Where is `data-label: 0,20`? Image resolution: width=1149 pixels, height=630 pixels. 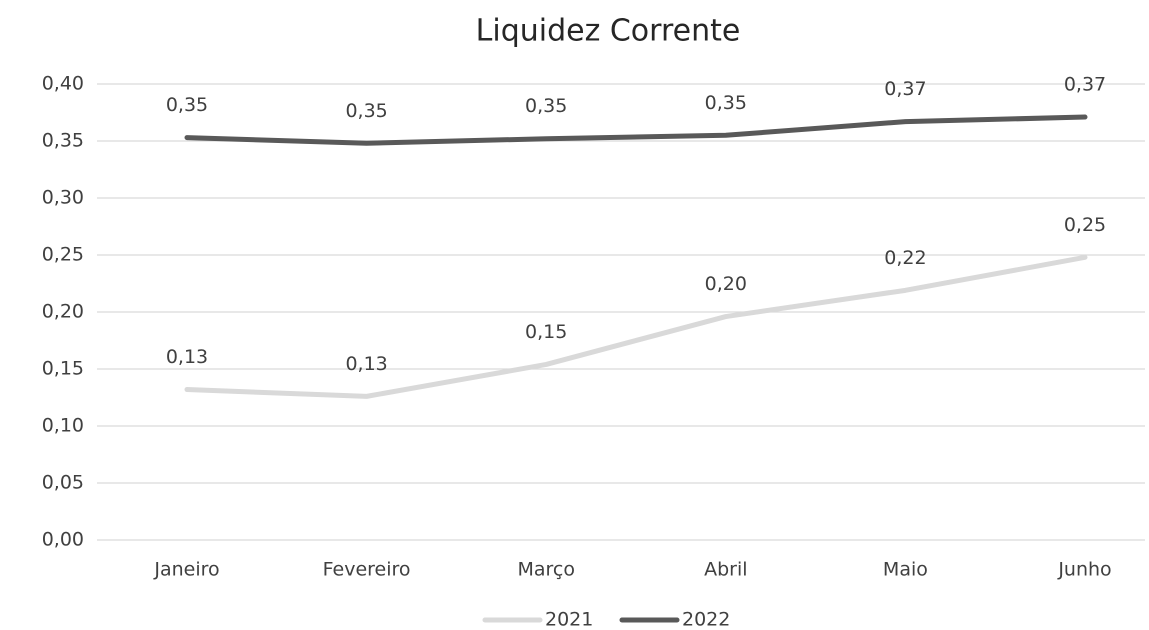 data-label: 0,20 is located at coordinates (726, 284).